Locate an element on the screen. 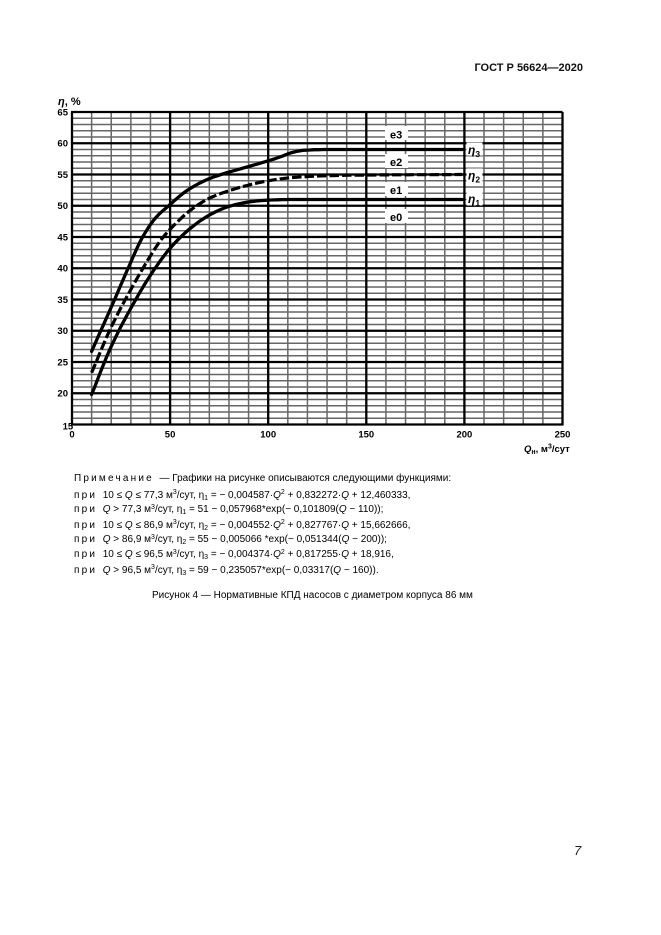 The image size is (661, 935). svg-text: 150 is located at coordinates (366, 434).